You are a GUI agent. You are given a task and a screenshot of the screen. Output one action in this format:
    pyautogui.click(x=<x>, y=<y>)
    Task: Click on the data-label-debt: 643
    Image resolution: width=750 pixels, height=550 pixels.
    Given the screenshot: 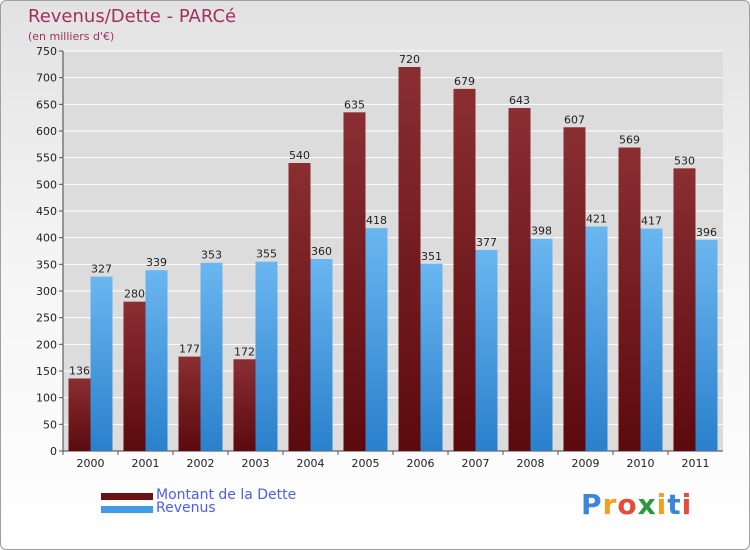 What is the action you would take?
    pyautogui.click(x=519, y=100)
    